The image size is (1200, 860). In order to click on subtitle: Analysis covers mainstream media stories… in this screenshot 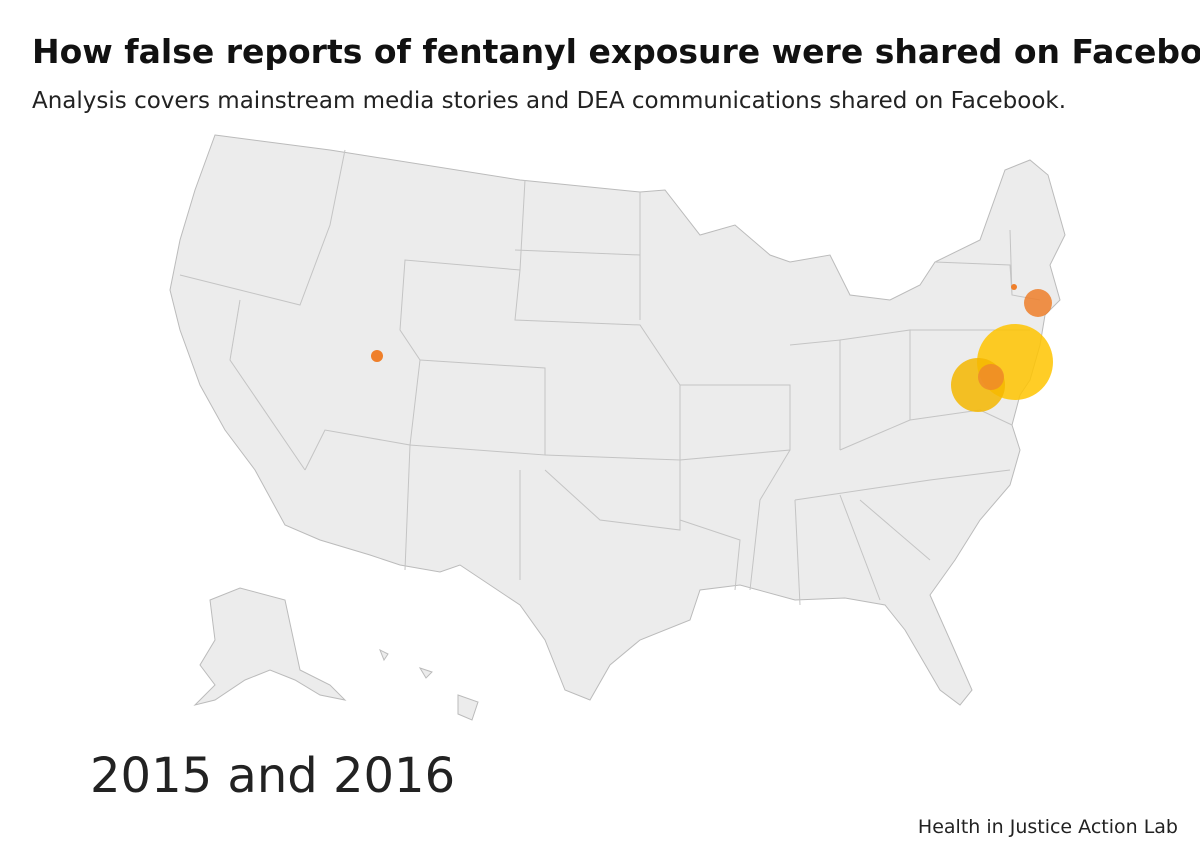, I will do `click(549, 101)`.